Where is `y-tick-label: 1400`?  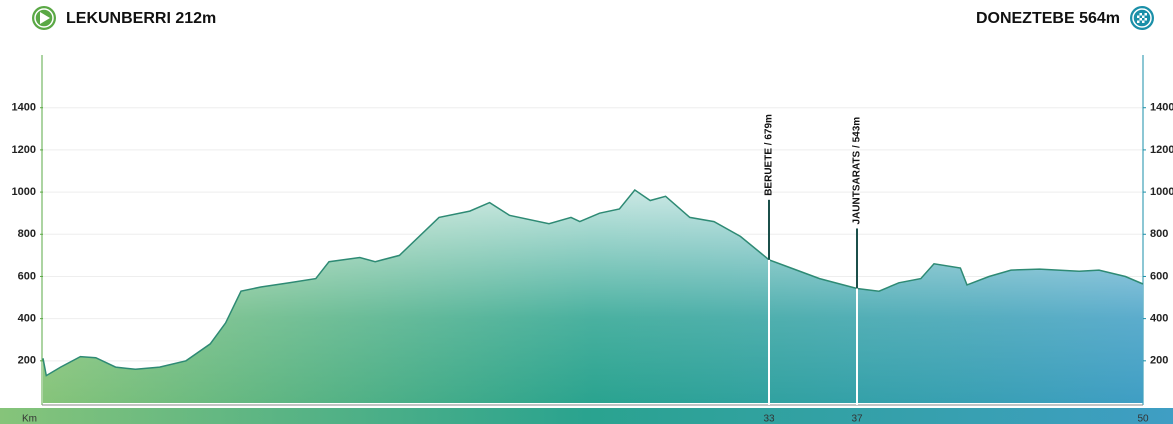
y-tick-label: 1400 is located at coordinates (24, 108).